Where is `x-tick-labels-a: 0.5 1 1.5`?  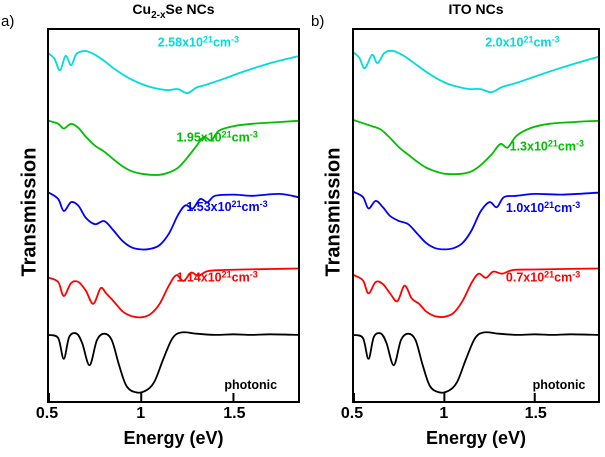 x-tick-labels-a: 0.5 1 1.5 is located at coordinates (168, 415).